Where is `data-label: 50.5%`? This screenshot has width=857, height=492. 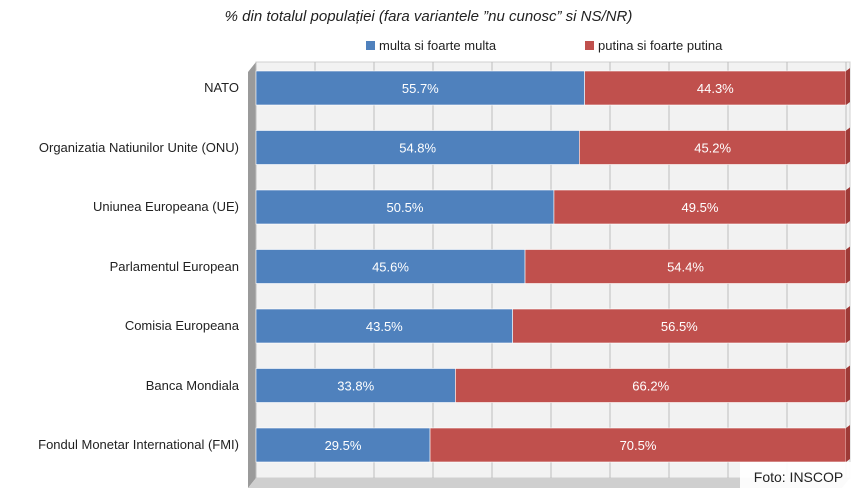 data-label: 50.5% is located at coordinates (405, 207).